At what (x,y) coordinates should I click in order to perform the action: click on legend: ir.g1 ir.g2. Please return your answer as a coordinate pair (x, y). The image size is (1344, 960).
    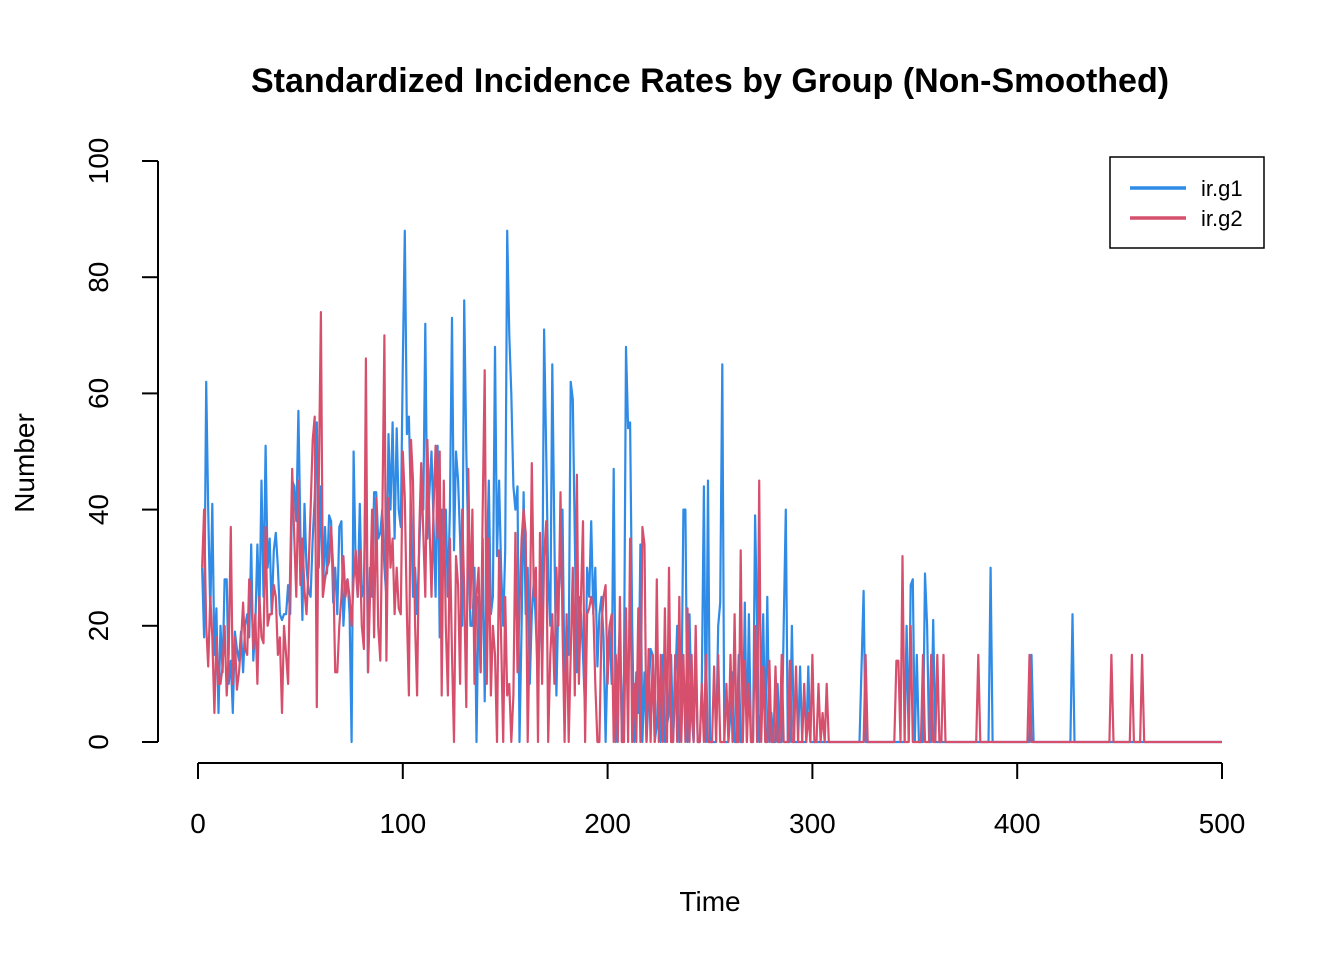
    Looking at the image, I should click on (1187, 202).